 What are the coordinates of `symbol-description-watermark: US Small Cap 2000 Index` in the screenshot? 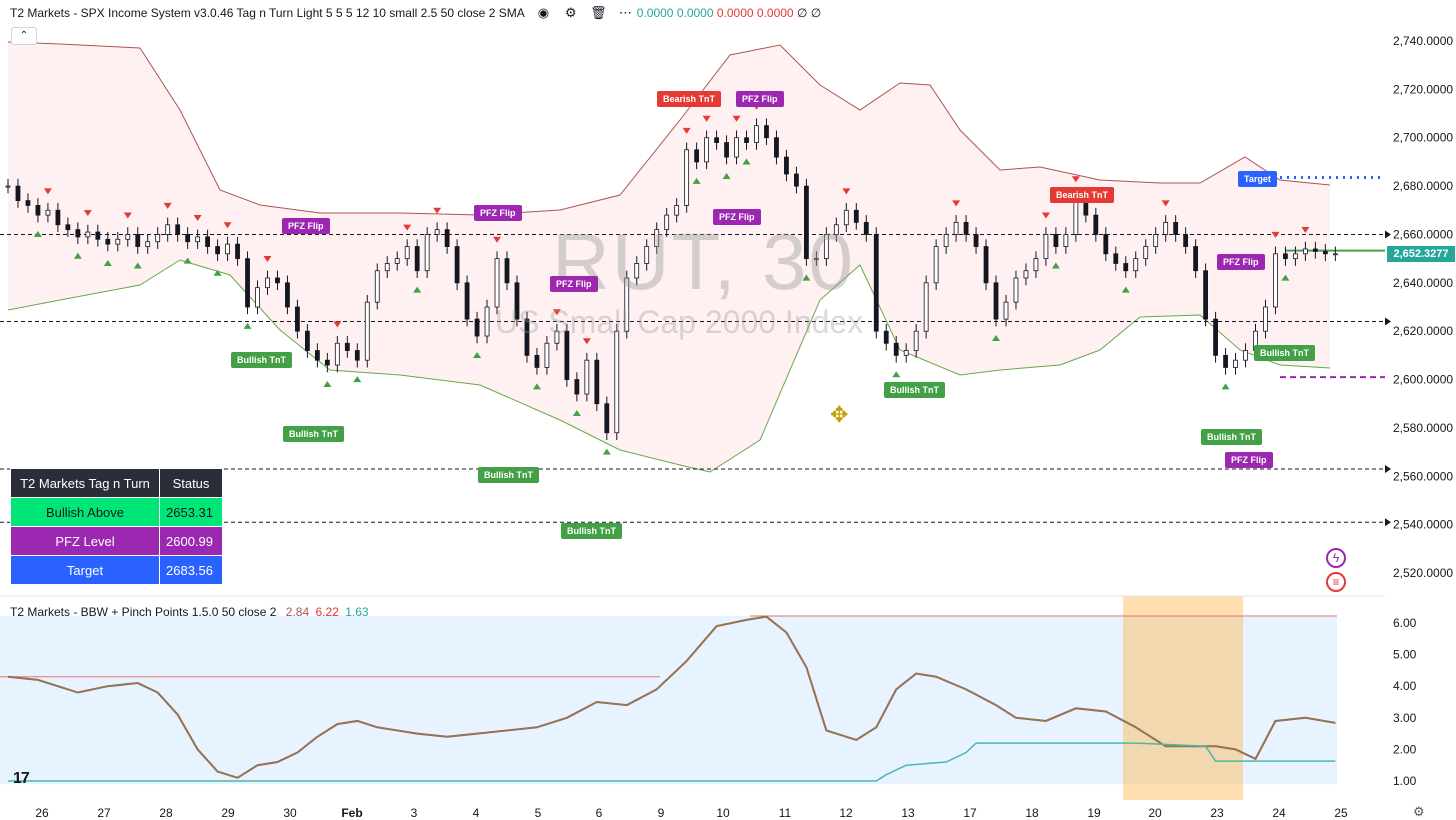 It's located at (679, 322).